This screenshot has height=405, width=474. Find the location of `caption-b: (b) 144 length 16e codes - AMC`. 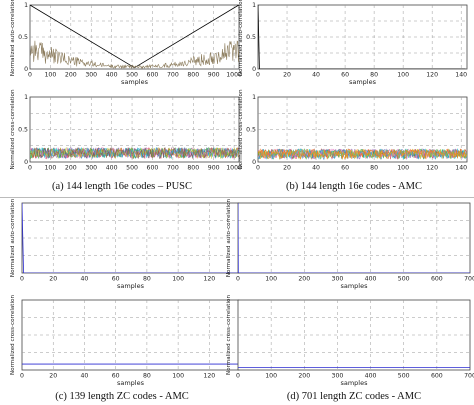

caption-b: (b) 144 length 16e codes - AMC is located at coordinates (354, 186).